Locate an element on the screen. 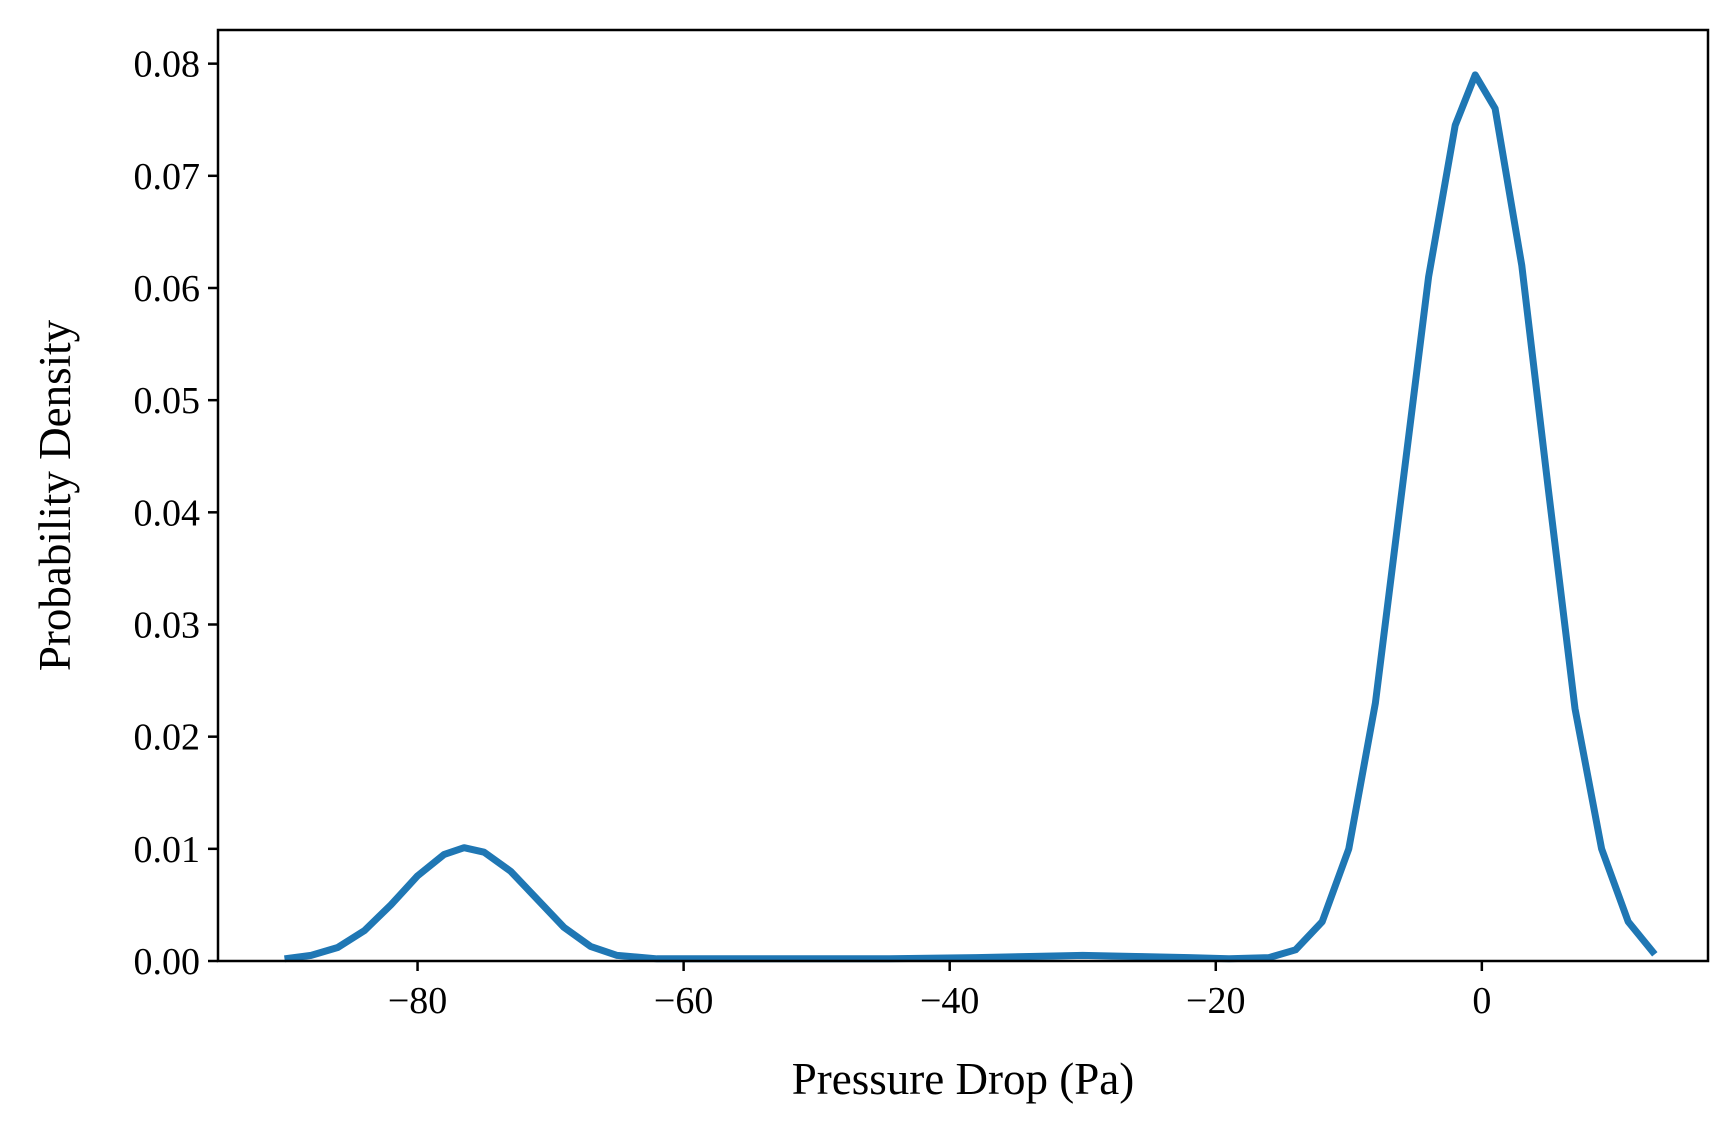  x-axis-ticks: −80 −60 −40 −20 0 is located at coordinates (939, 991).